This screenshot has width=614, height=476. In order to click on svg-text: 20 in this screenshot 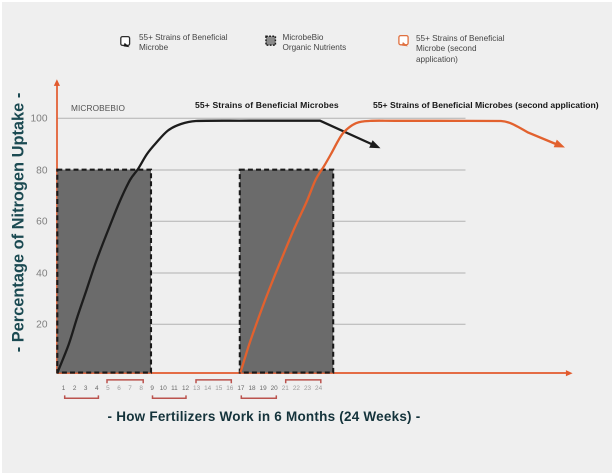, I will do `click(42, 325)`.